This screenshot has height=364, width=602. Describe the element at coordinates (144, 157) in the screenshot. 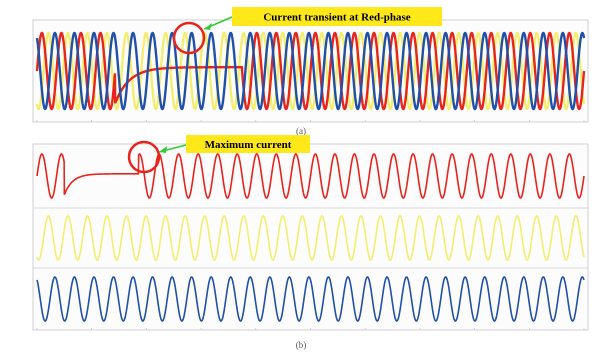

I see `annotation-b-circle` at that location.